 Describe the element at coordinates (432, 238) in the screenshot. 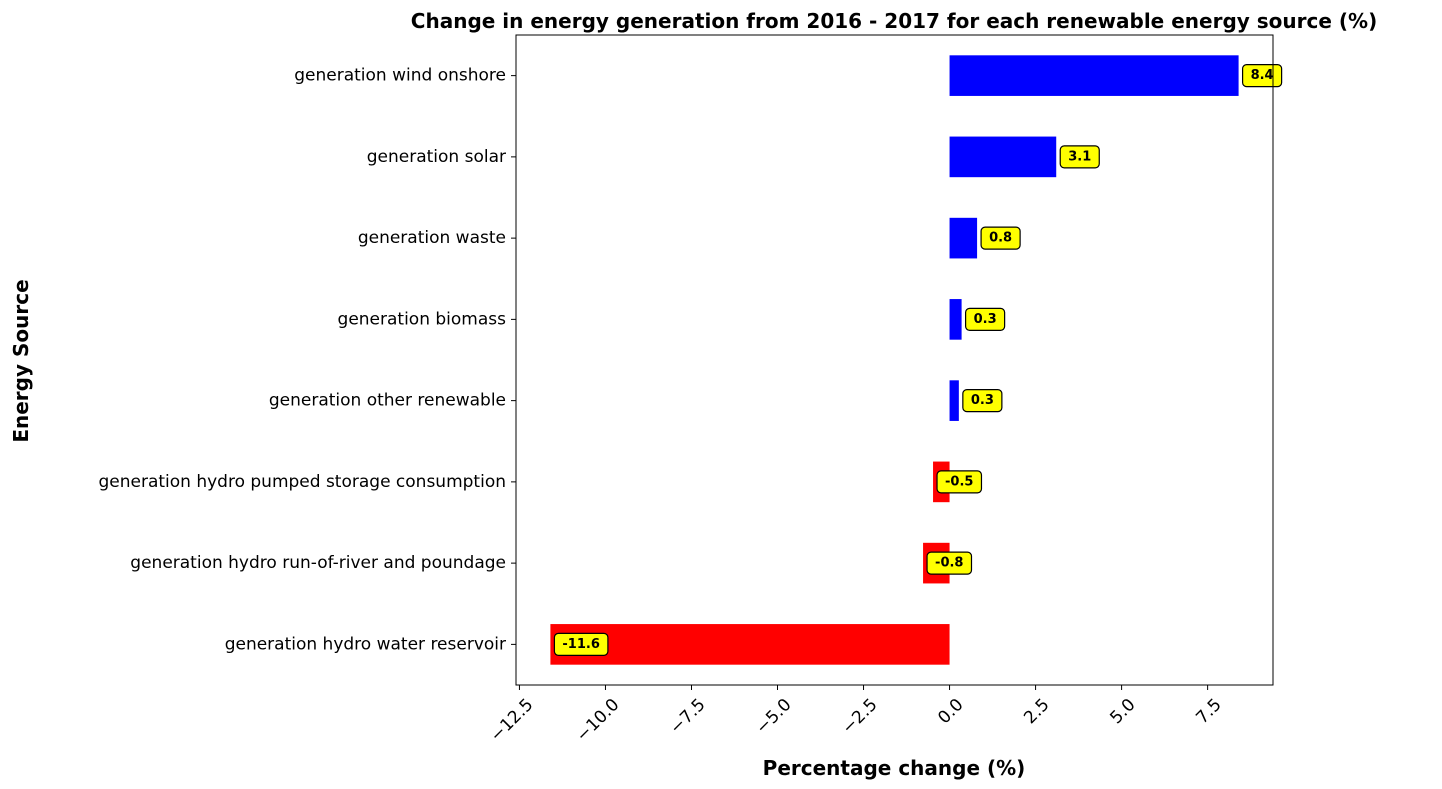

I see `y-tick-label: generation waste` at that location.